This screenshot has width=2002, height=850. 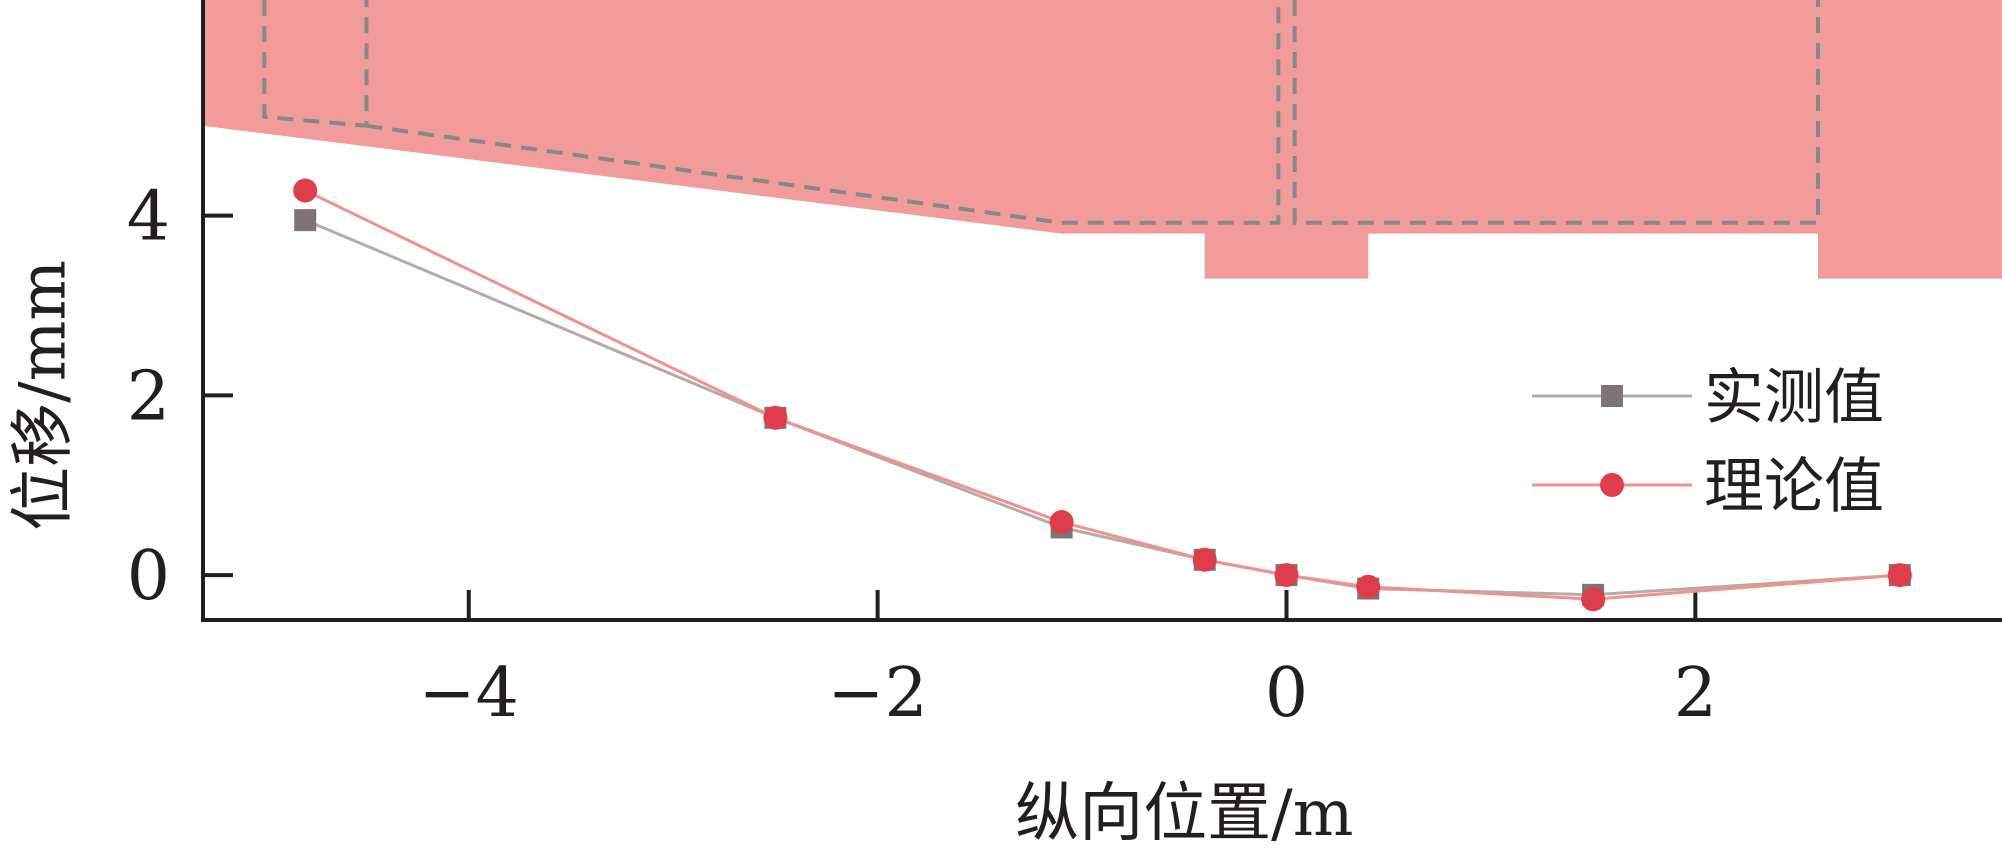 What do you see at coordinates (44, 395) in the screenshot?
I see `y-axis-label: 位移/mm` at bounding box center [44, 395].